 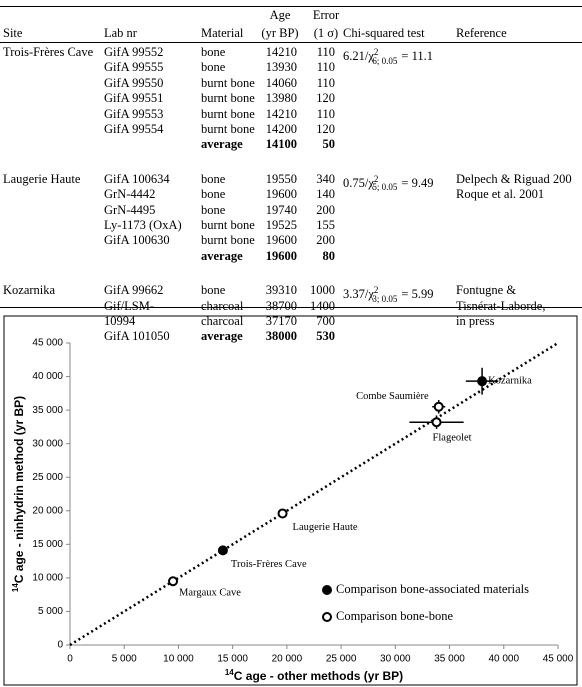 I want to click on point-label: Laugerie Haute, so click(x=325, y=527).